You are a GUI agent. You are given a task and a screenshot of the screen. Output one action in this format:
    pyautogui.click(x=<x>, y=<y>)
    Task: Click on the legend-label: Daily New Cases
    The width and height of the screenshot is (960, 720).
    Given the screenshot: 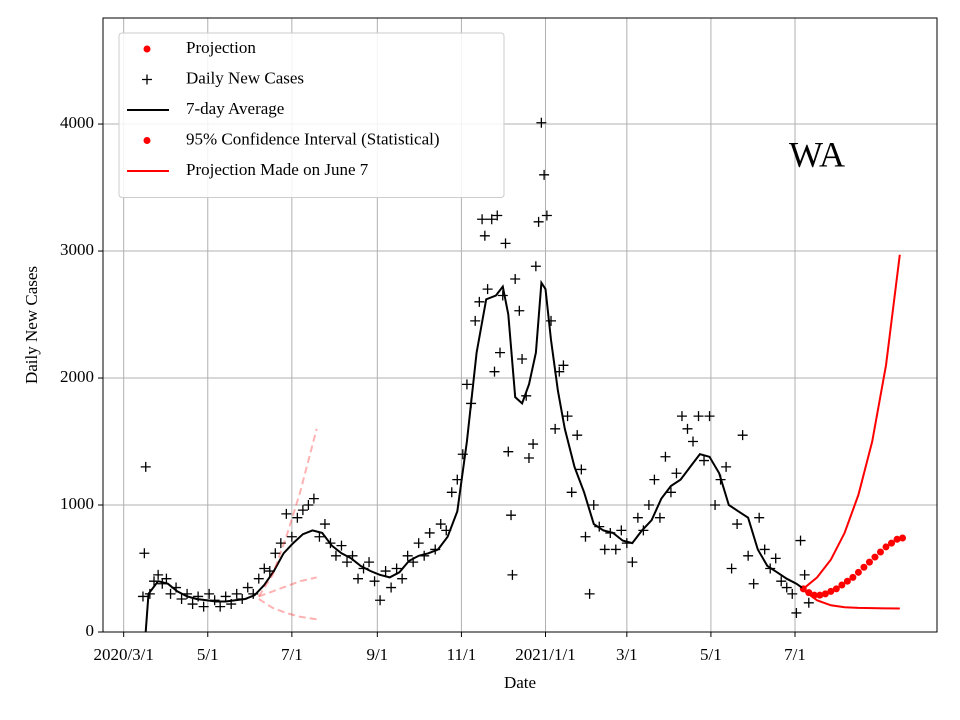 What is the action you would take?
    pyautogui.click(x=245, y=77)
    